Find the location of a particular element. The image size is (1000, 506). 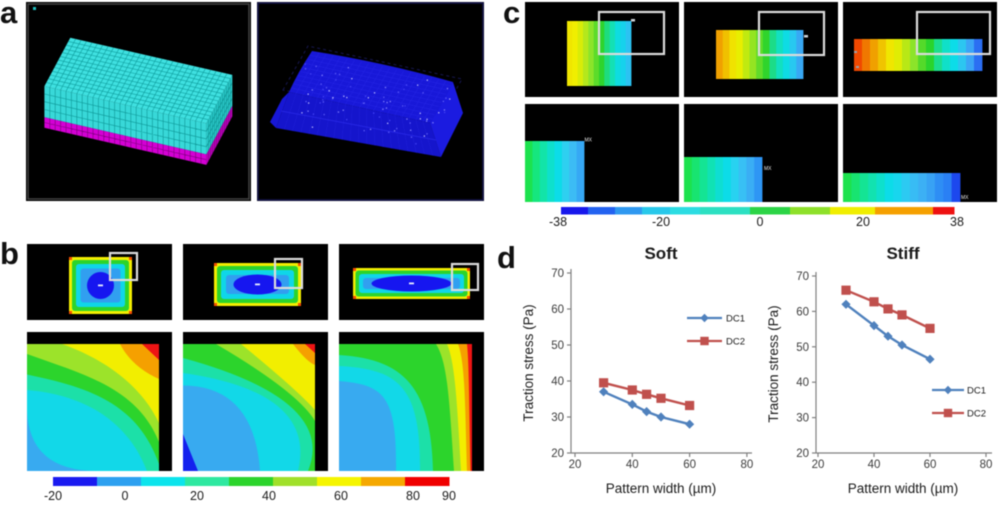

svg-text: a is located at coordinates (9, 15).